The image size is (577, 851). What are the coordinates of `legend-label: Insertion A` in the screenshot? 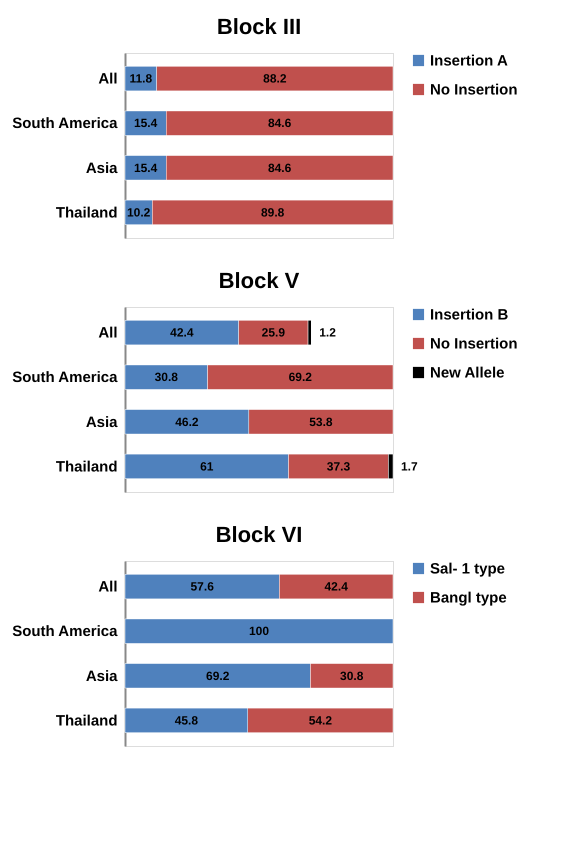 It's located at (469, 61).